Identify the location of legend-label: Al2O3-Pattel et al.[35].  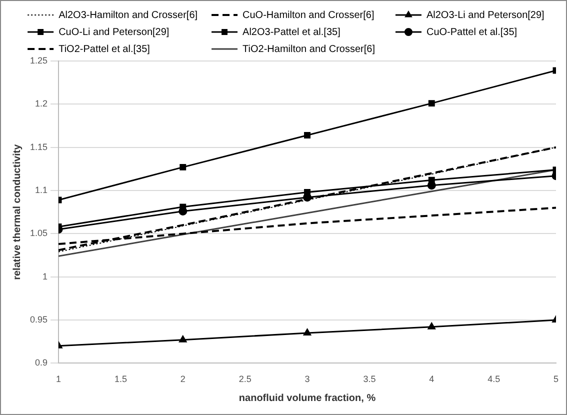
(291, 32).